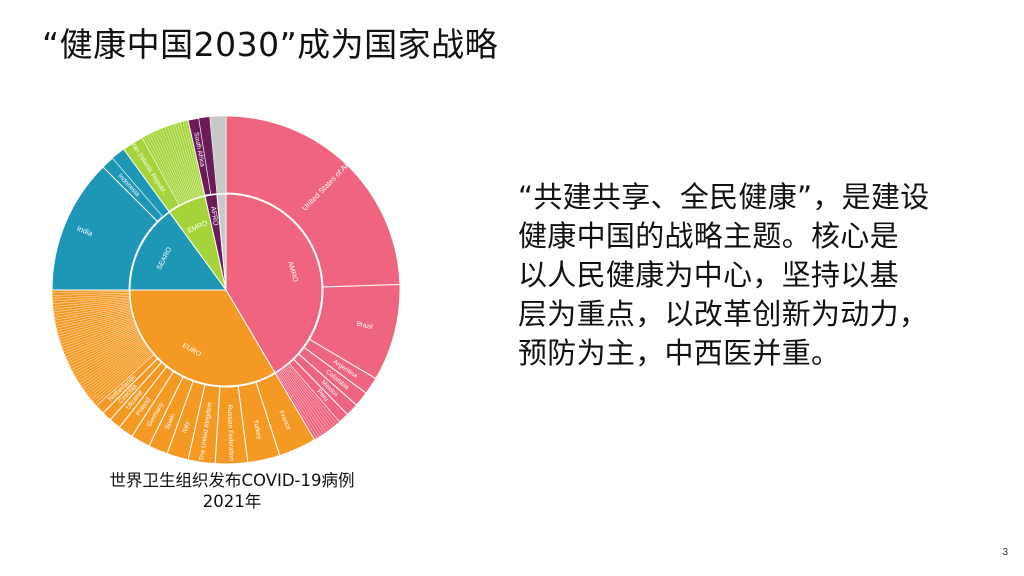 The image size is (1024, 576). Describe the element at coordinates (723, 314) in the screenshot. I see `body-line: 层为重点，以改革创新为动力，` at that location.